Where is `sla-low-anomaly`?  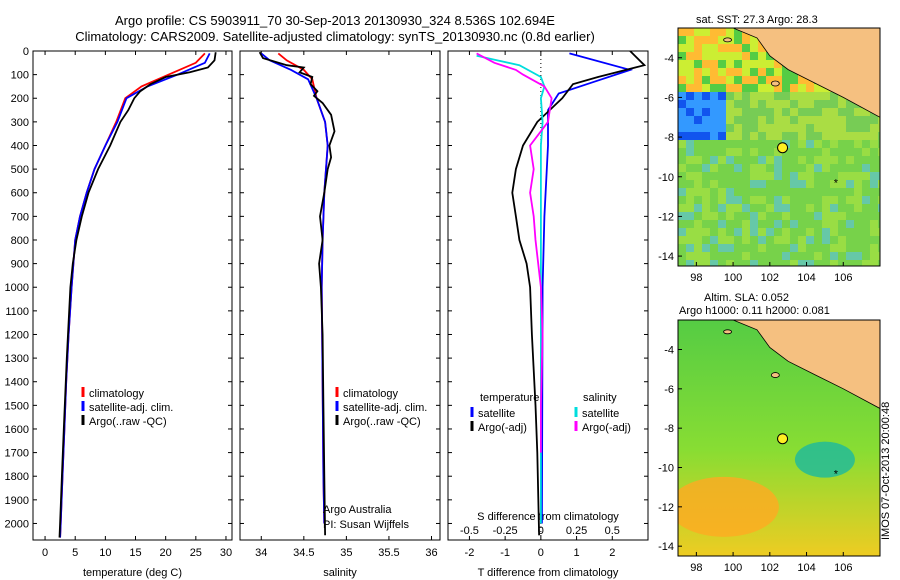
sla-low-anomaly is located at coordinates (824, 459).